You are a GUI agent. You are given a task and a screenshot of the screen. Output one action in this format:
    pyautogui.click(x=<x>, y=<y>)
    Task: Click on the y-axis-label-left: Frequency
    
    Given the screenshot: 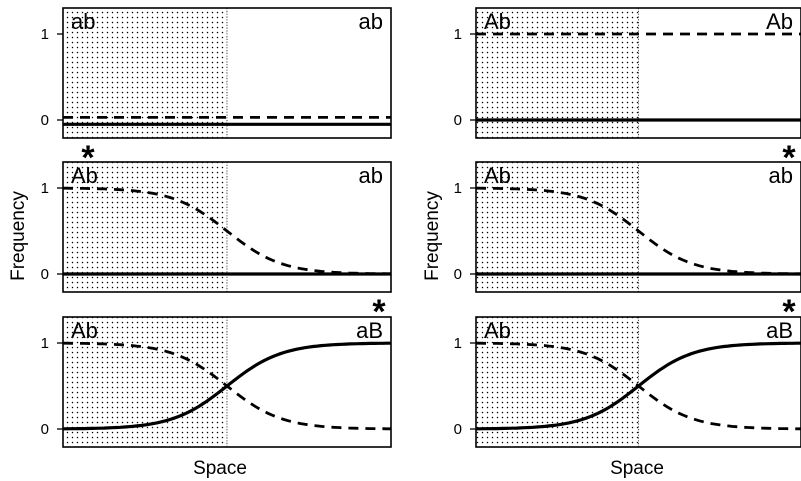 What is the action you would take?
    pyautogui.click(x=18, y=236)
    